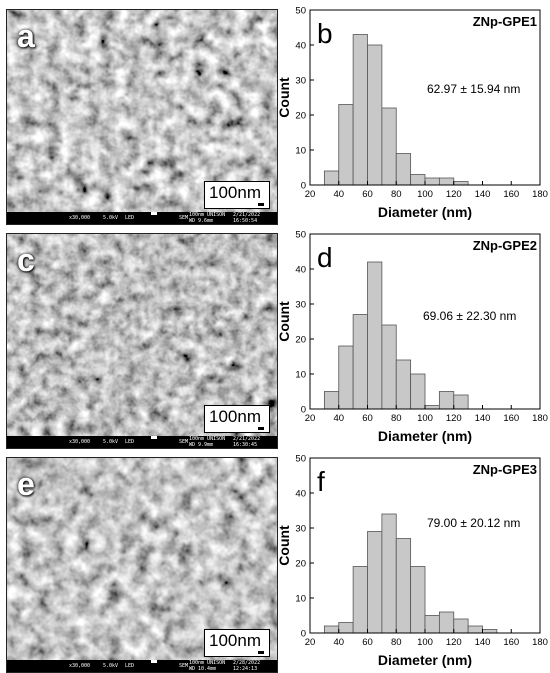 This screenshot has width=550, height=673. I want to click on chart-panel-letter: d, so click(325, 257).